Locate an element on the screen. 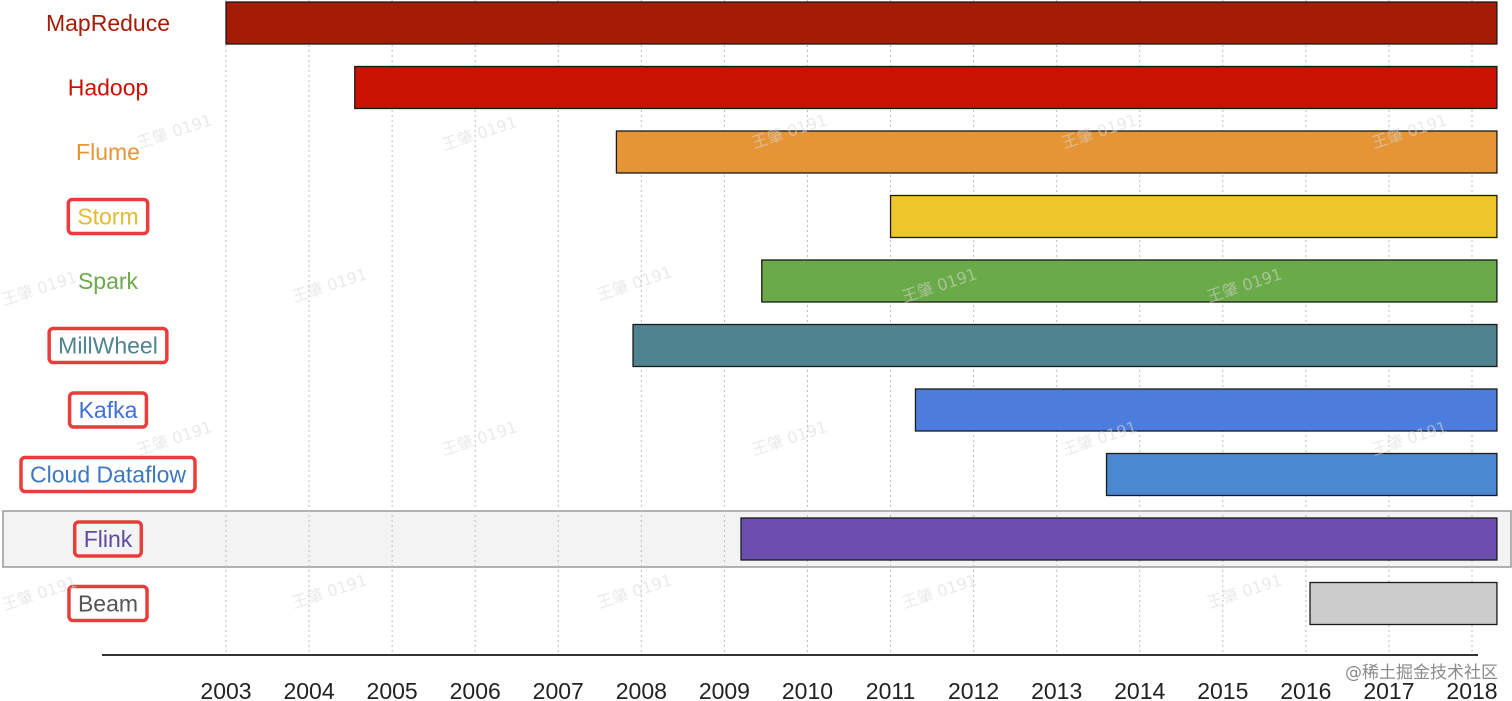  x-tick-label: 2012 is located at coordinates (973, 689).